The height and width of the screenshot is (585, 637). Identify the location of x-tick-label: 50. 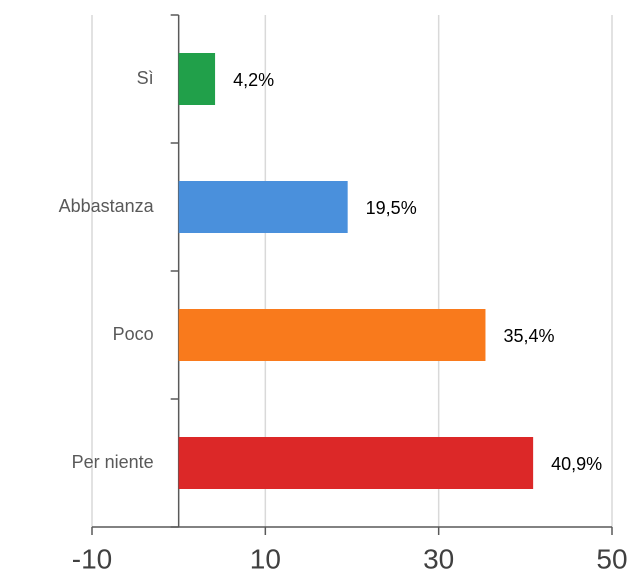
(611, 558).